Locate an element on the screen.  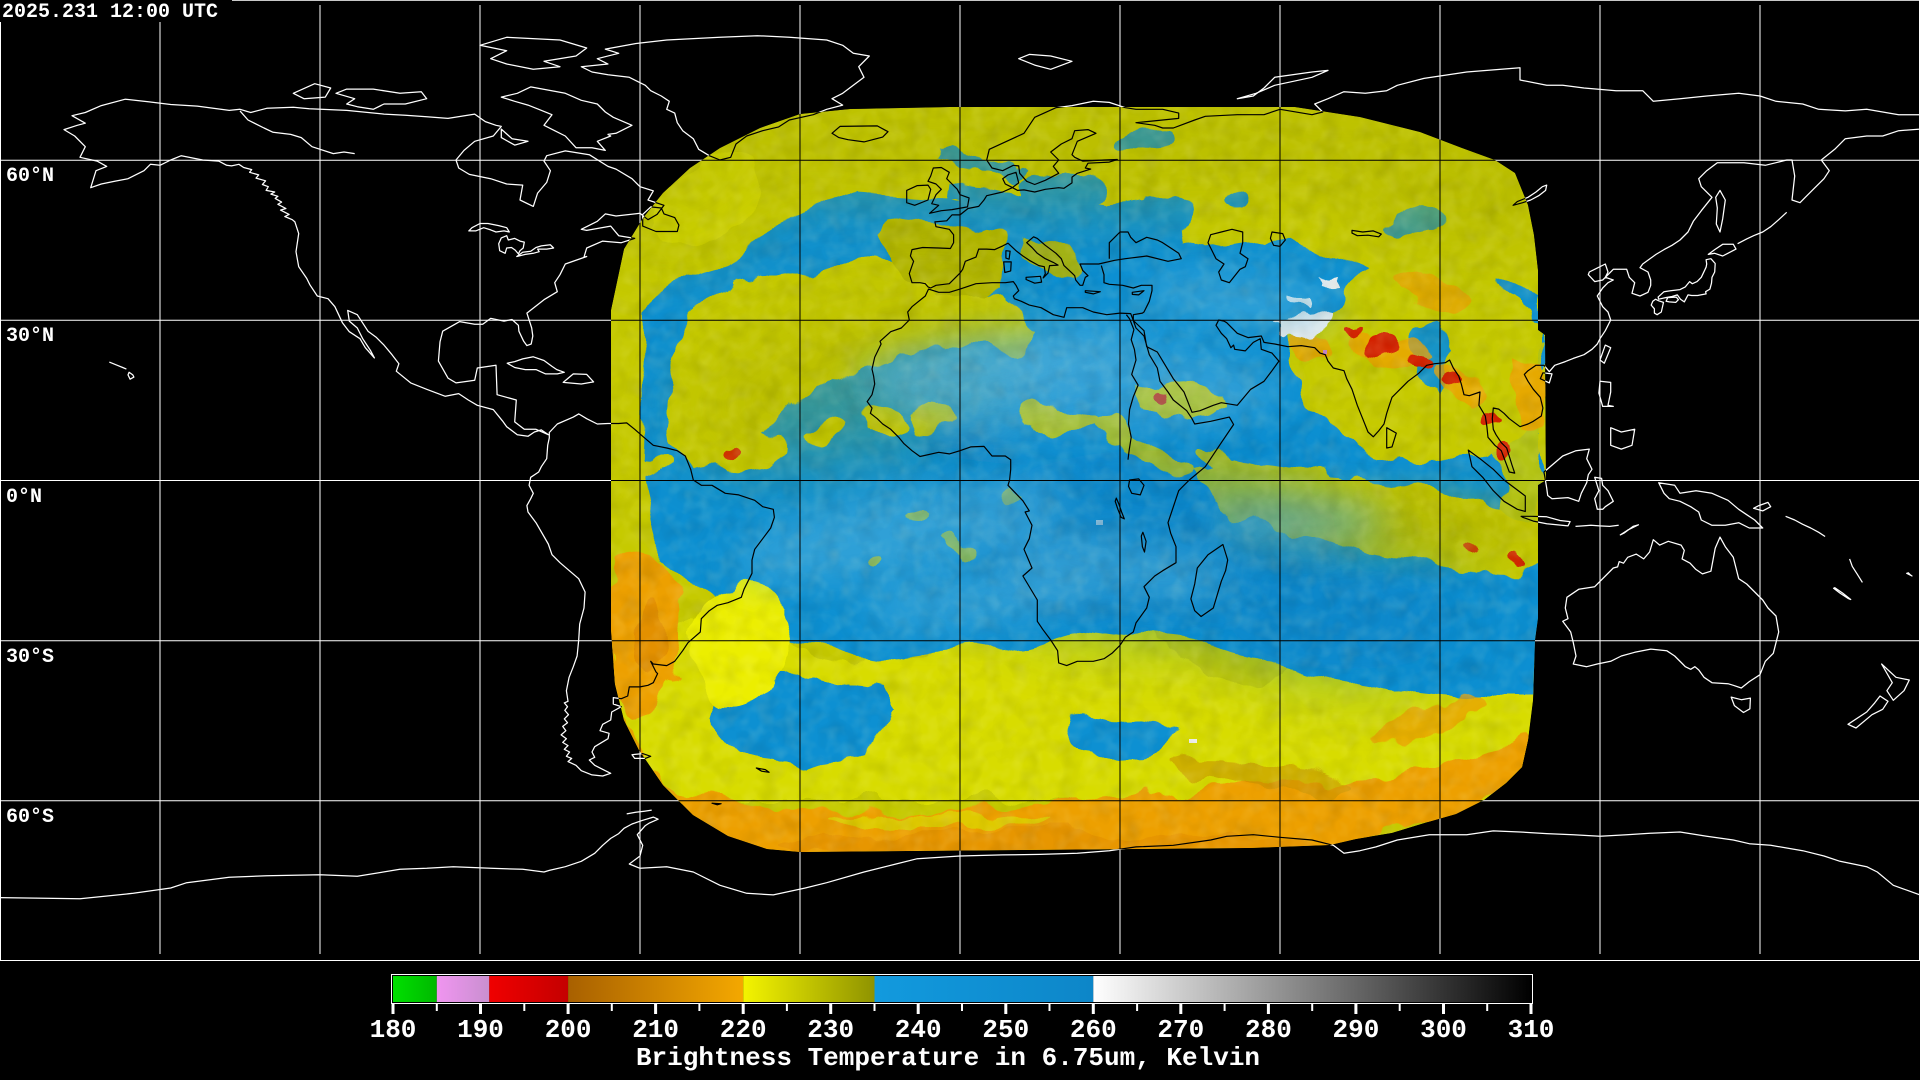
svg-text: 300 is located at coordinates (1443, 1030).